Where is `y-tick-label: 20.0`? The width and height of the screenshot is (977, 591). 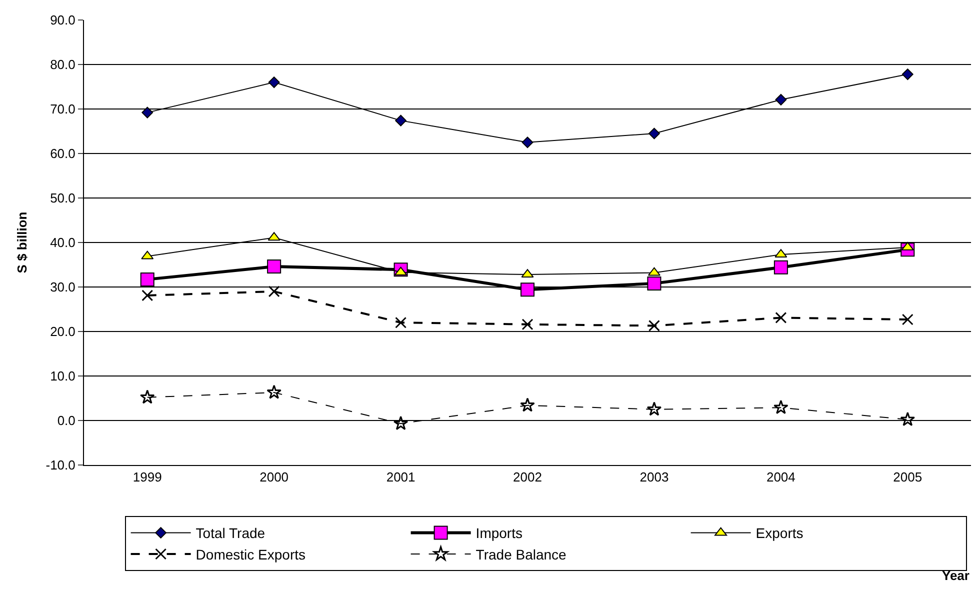 y-tick-label: 20.0 is located at coordinates (63, 332).